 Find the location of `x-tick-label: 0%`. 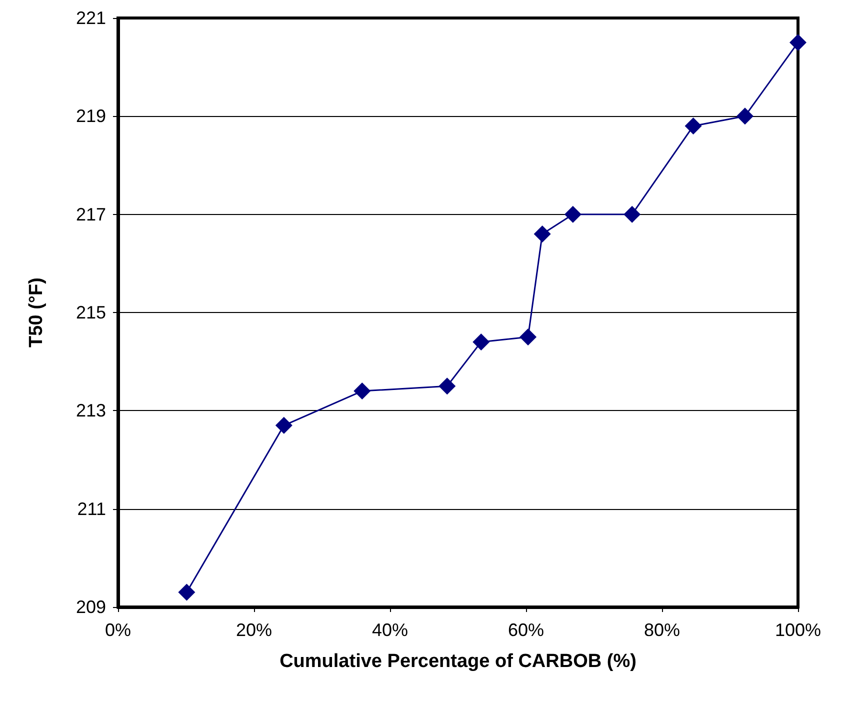

x-tick-label: 0% is located at coordinates (118, 630).